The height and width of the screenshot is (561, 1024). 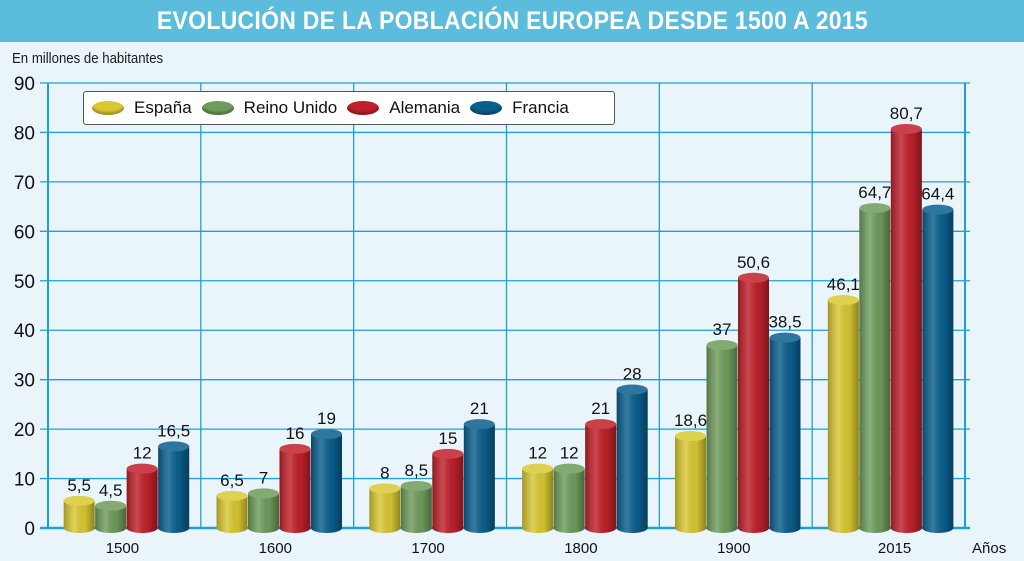 What do you see at coordinates (894, 548) in the screenshot?
I see `x-tick-label: 2015` at bounding box center [894, 548].